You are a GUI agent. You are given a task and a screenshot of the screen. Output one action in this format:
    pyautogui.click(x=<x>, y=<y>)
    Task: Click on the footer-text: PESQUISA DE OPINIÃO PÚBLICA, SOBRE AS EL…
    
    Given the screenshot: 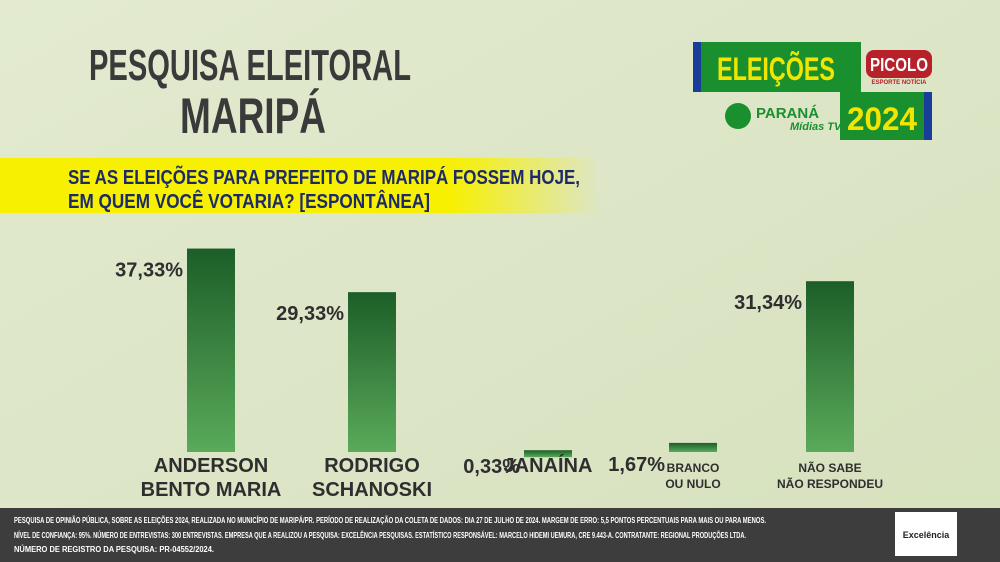 What is the action you would take?
    pyautogui.click(x=390, y=520)
    